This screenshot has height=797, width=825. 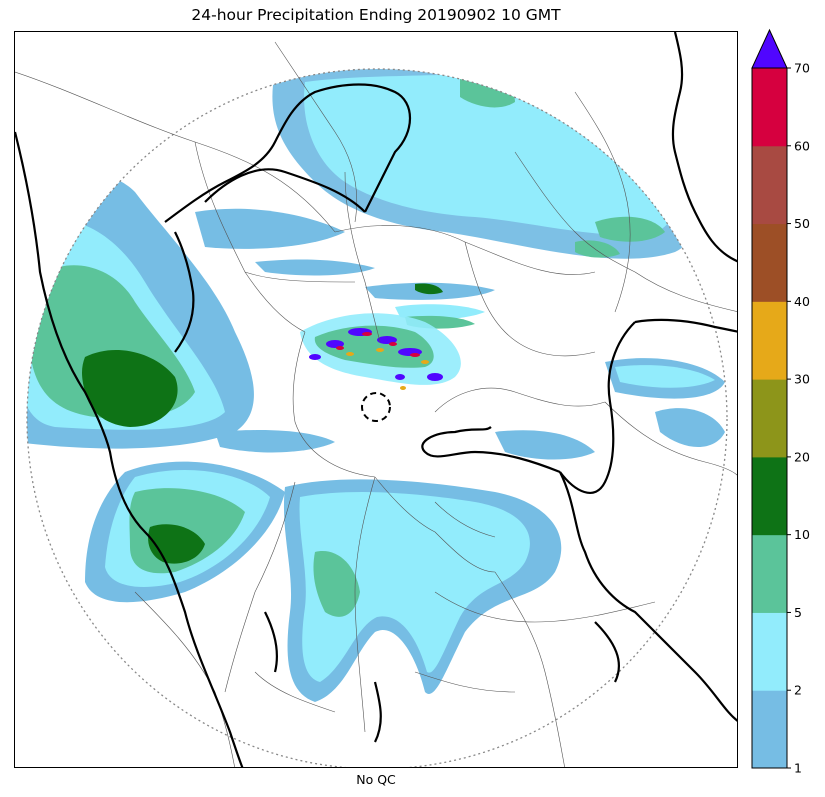 What do you see at coordinates (798, 612) in the screenshot?
I see `colorbar-tick-label: 5` at bounding box center [798, 612].